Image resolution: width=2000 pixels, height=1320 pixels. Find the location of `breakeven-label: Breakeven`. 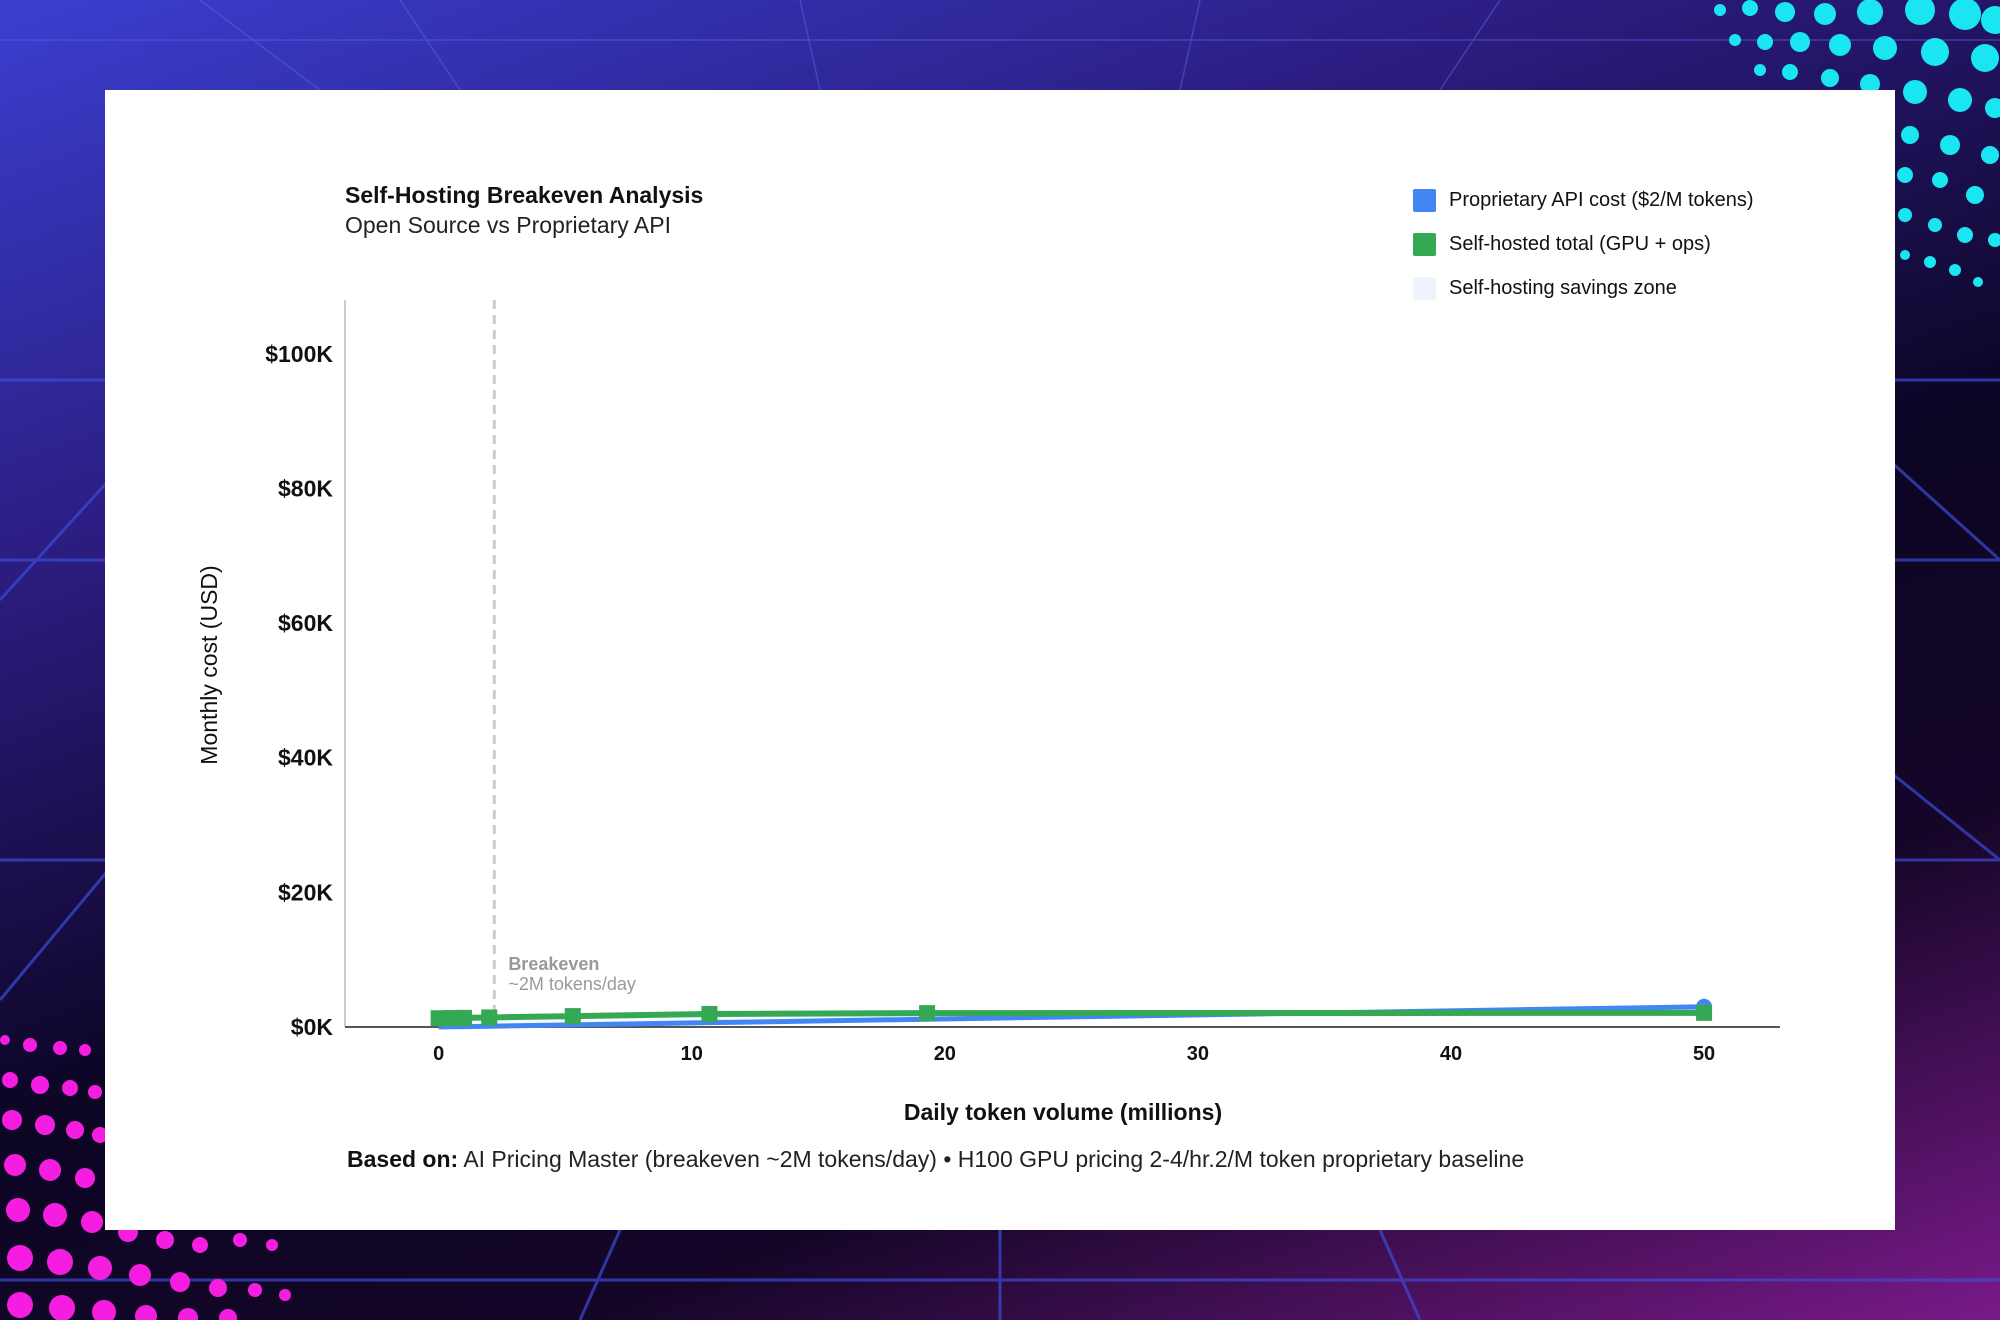

breakeven-label: Breakeven is located at coordinates (553, 964).